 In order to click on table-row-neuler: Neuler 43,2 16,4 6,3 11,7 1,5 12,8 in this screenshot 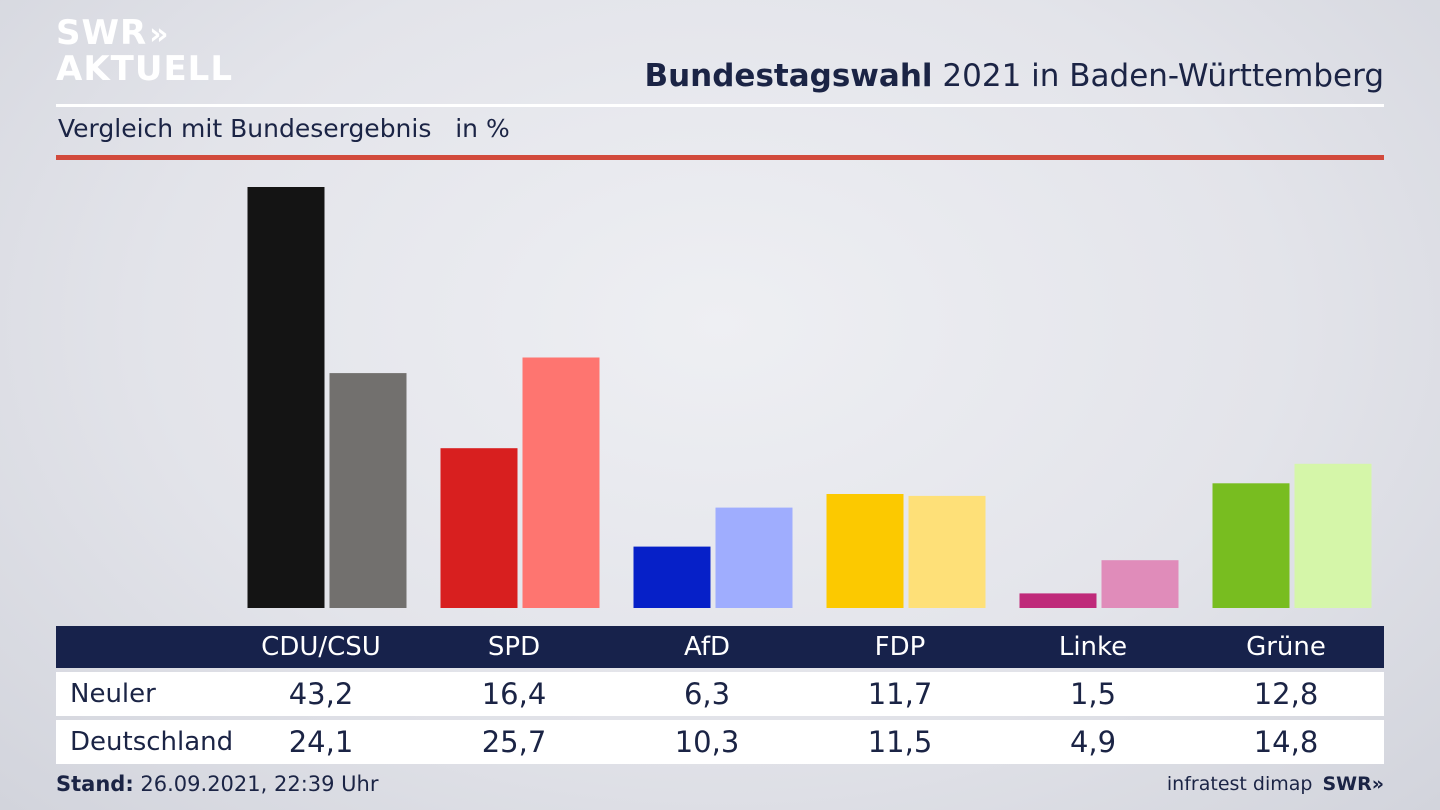, I will do `click(720, 694)`.